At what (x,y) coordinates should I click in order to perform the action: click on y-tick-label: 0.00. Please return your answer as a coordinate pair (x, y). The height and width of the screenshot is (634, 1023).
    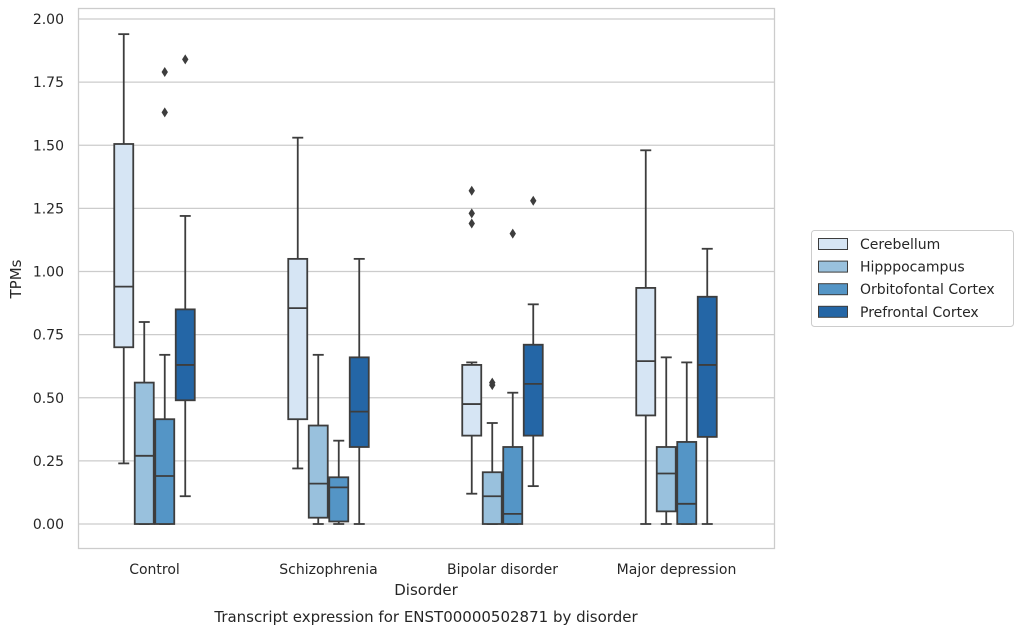
    Looking at the image, I should click on (48, 525).